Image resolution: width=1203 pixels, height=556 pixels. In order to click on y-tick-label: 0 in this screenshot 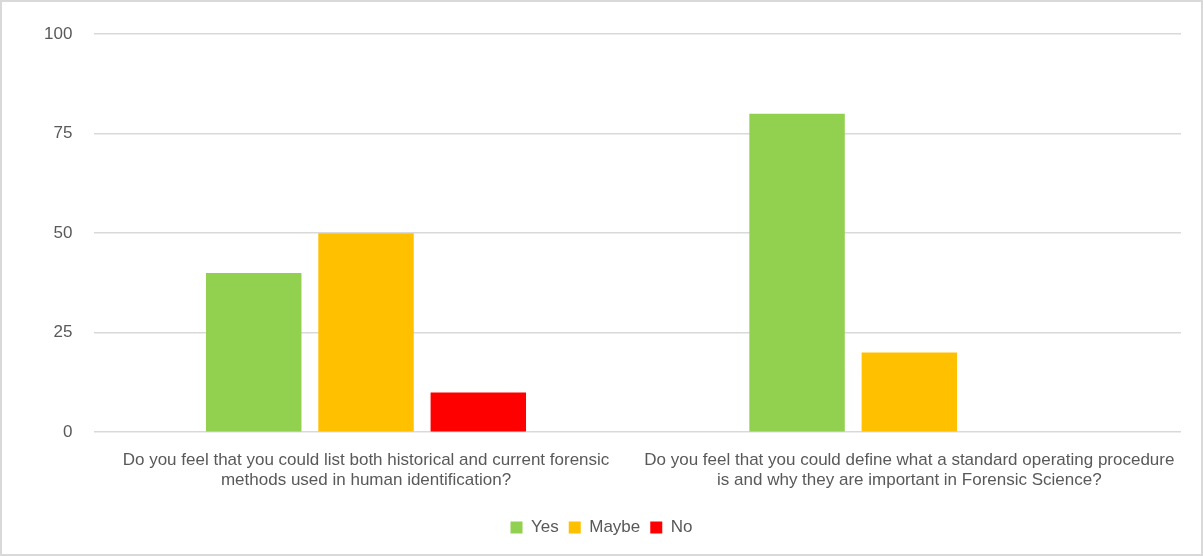, I will do `click(67, 431)`.